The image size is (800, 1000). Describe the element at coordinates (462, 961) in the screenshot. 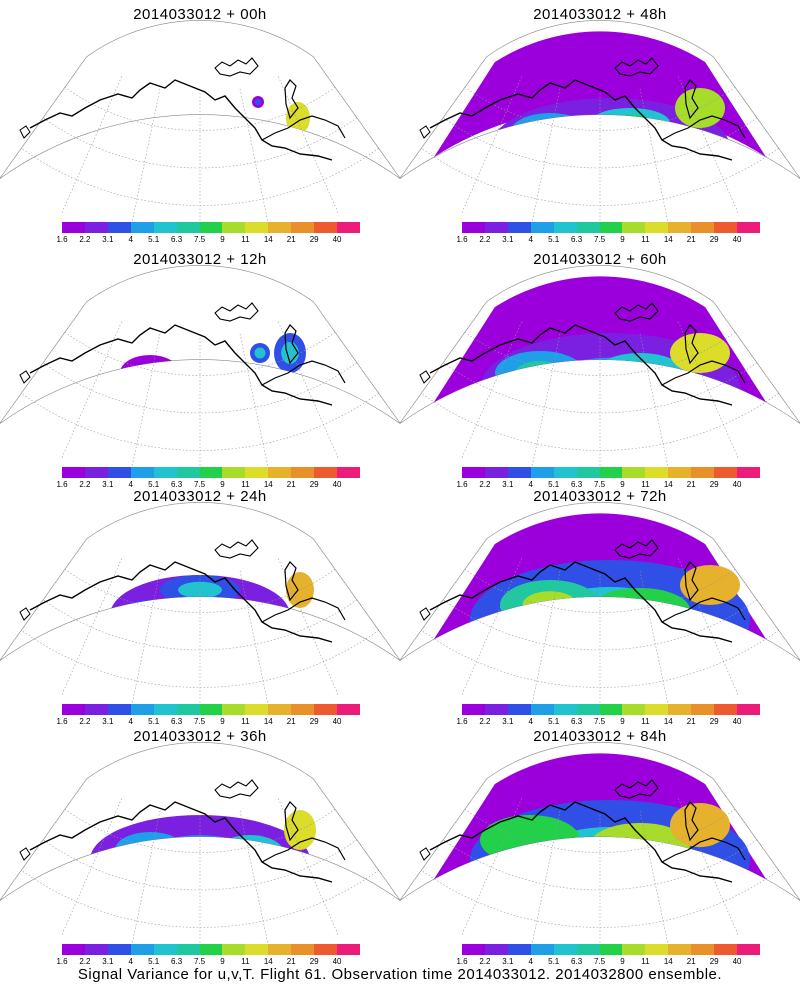

I see `colorbar-tick-label: 1.6` at that location.